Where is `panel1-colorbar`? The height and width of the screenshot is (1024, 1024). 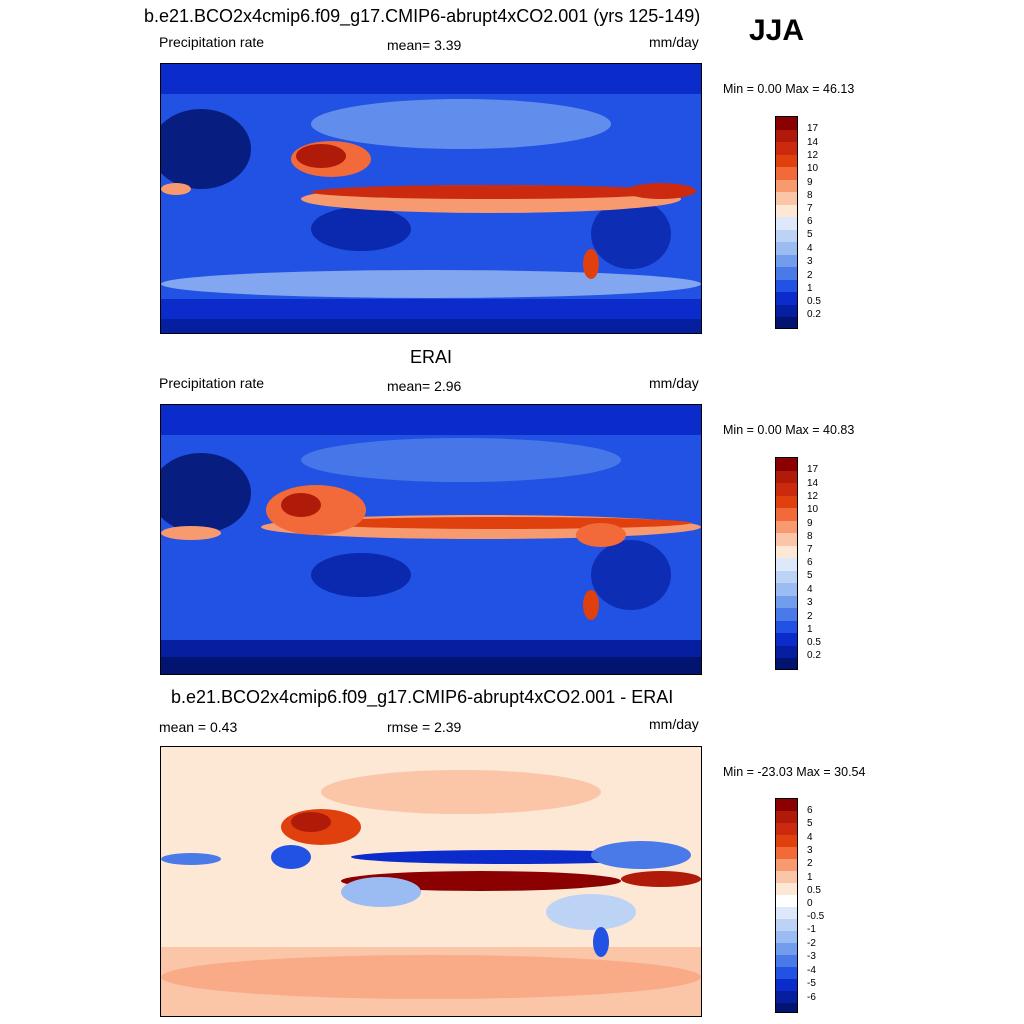
panel1-colorbar is located at coordinates (786, 222).